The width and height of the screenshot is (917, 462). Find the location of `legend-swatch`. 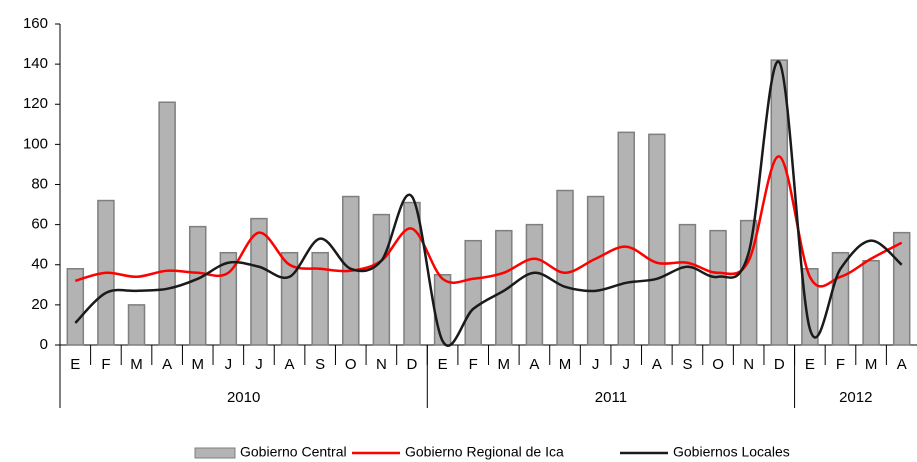

legend-swatch is located at coordinates (215, 453).